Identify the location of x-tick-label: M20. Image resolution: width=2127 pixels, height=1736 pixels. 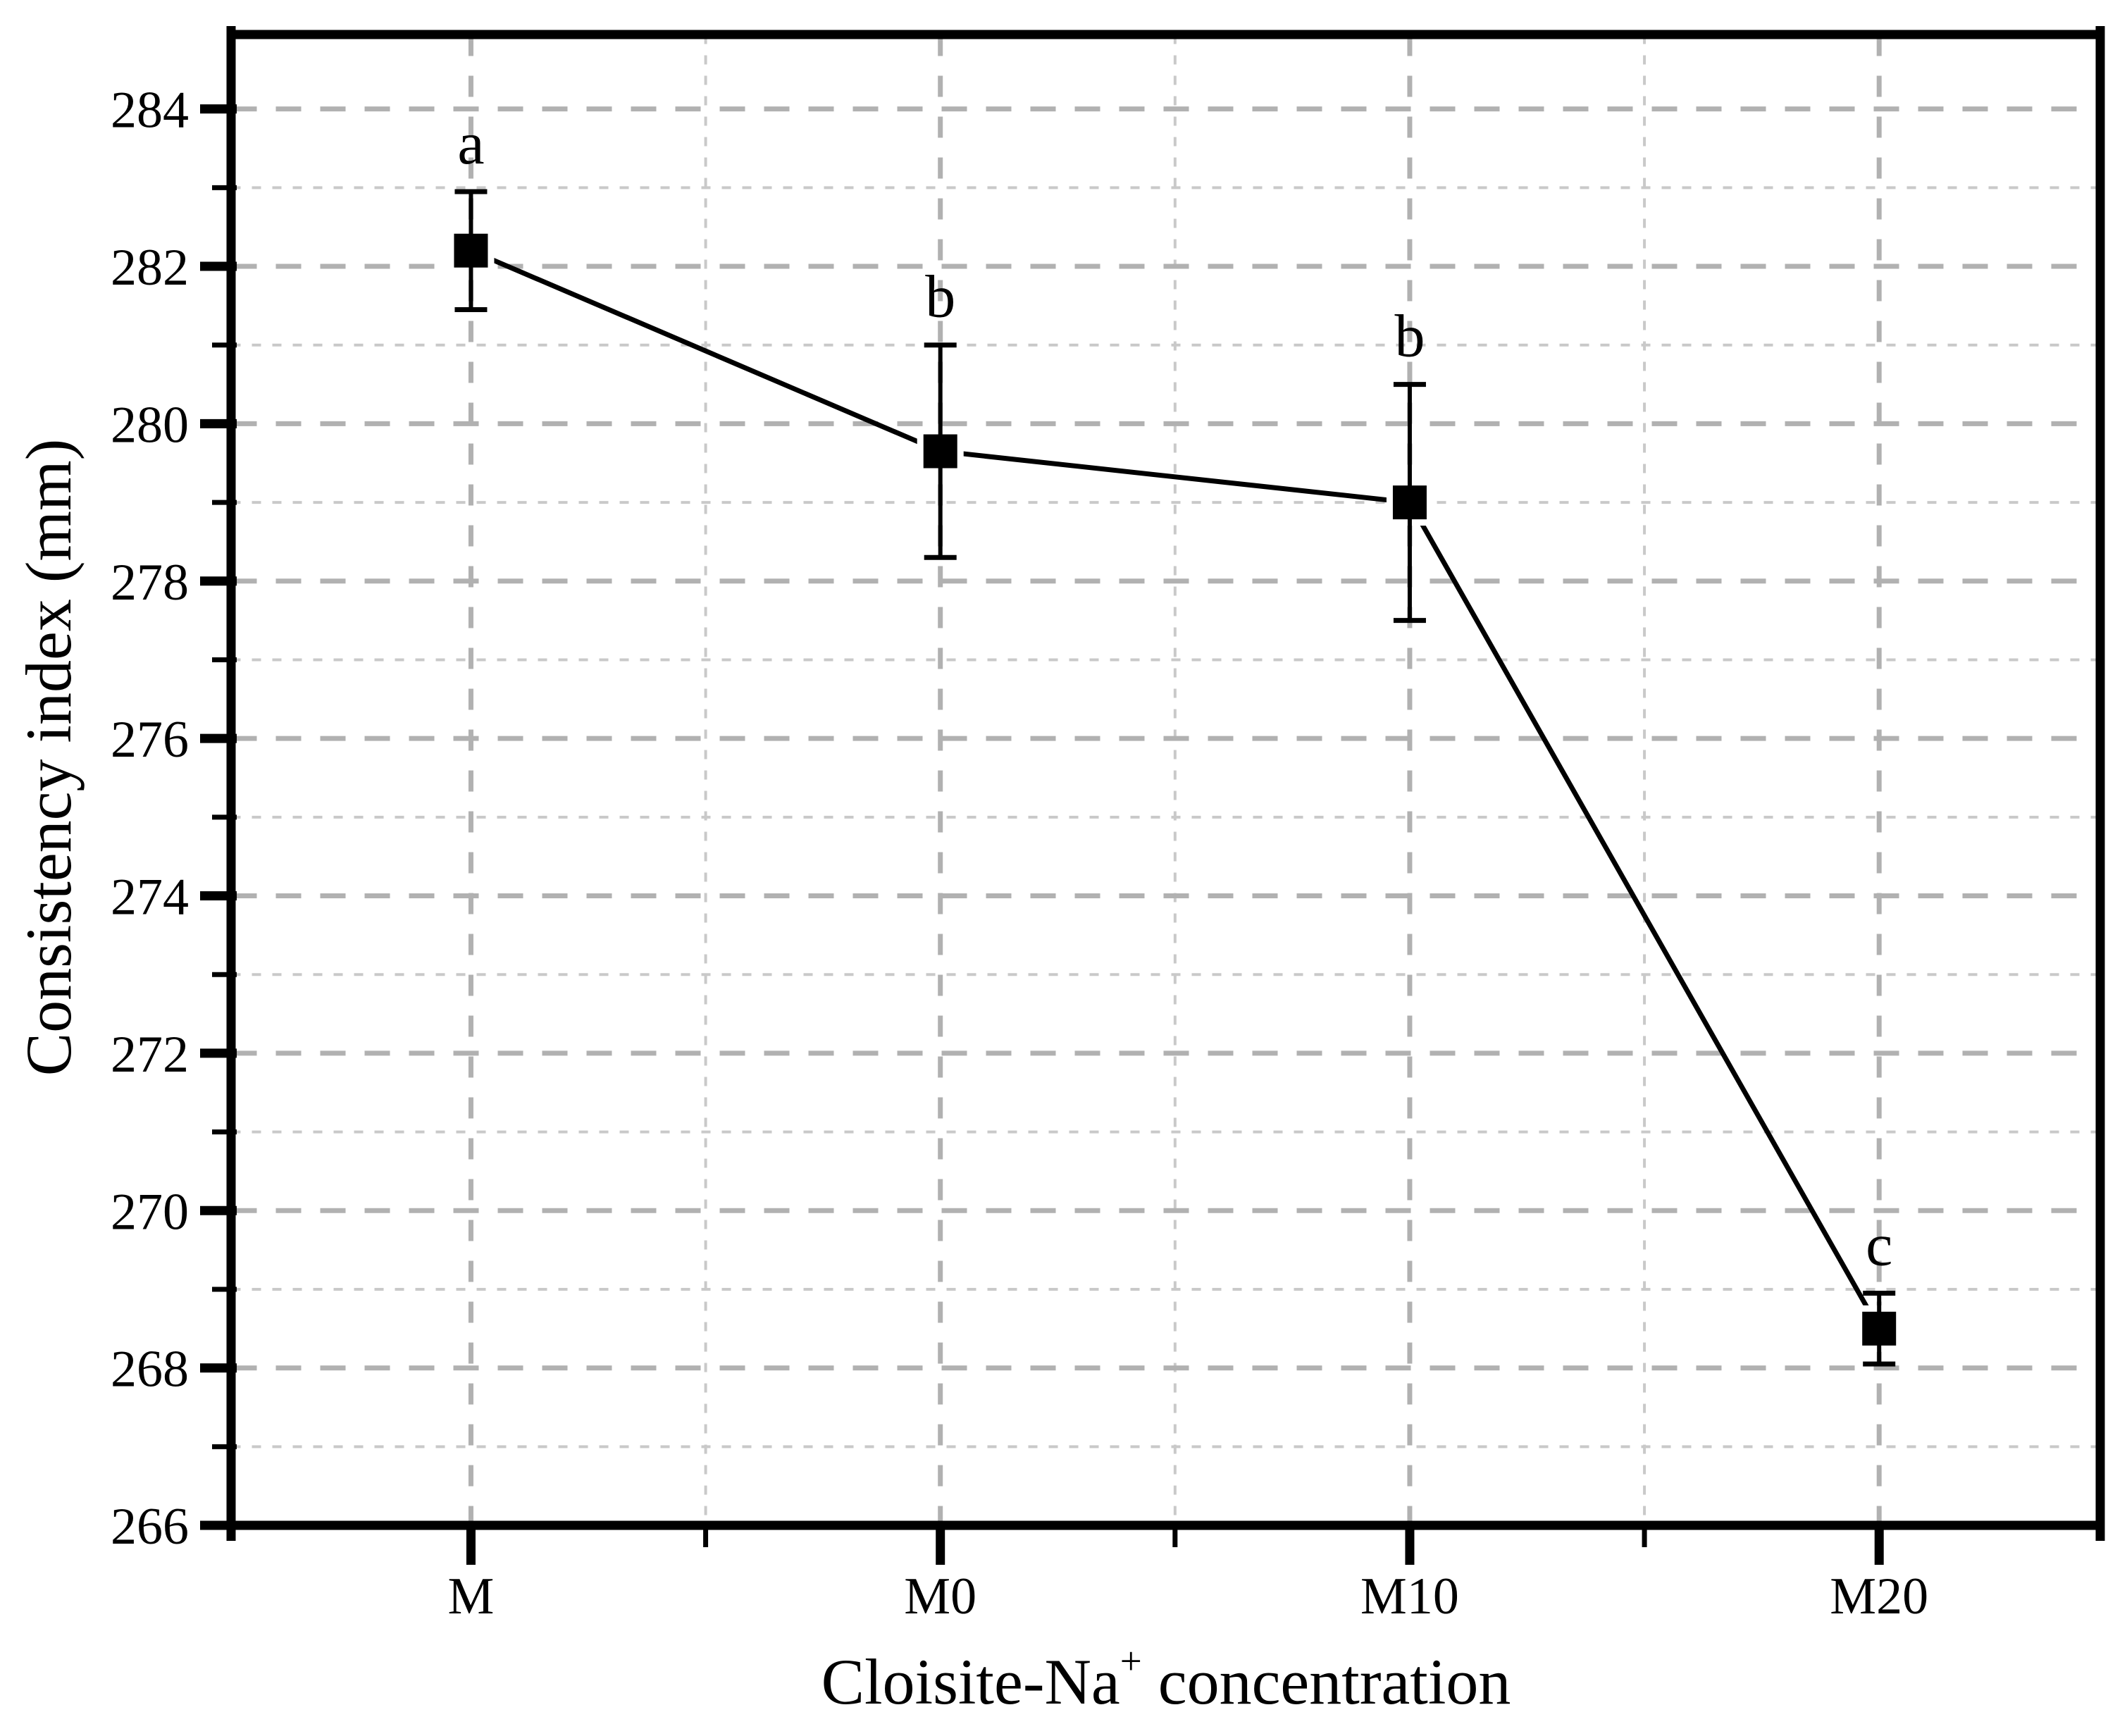
(1879, 1596).